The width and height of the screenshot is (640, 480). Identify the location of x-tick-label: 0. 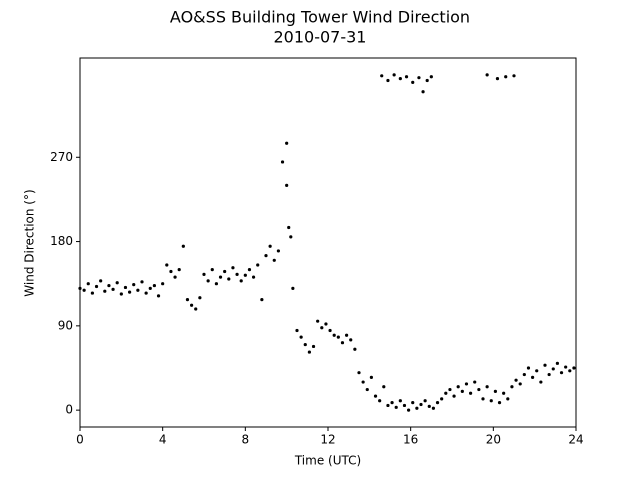
(80, 440).